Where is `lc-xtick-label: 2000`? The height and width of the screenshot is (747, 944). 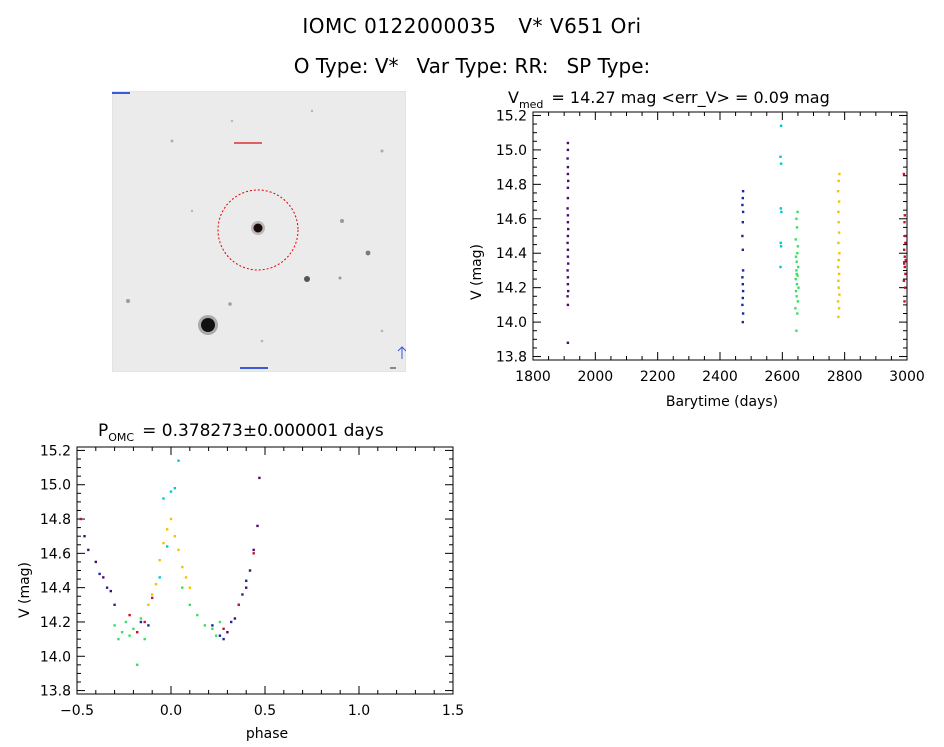 lc-xtick-label: 2000 is located at coordinates (596, 377).